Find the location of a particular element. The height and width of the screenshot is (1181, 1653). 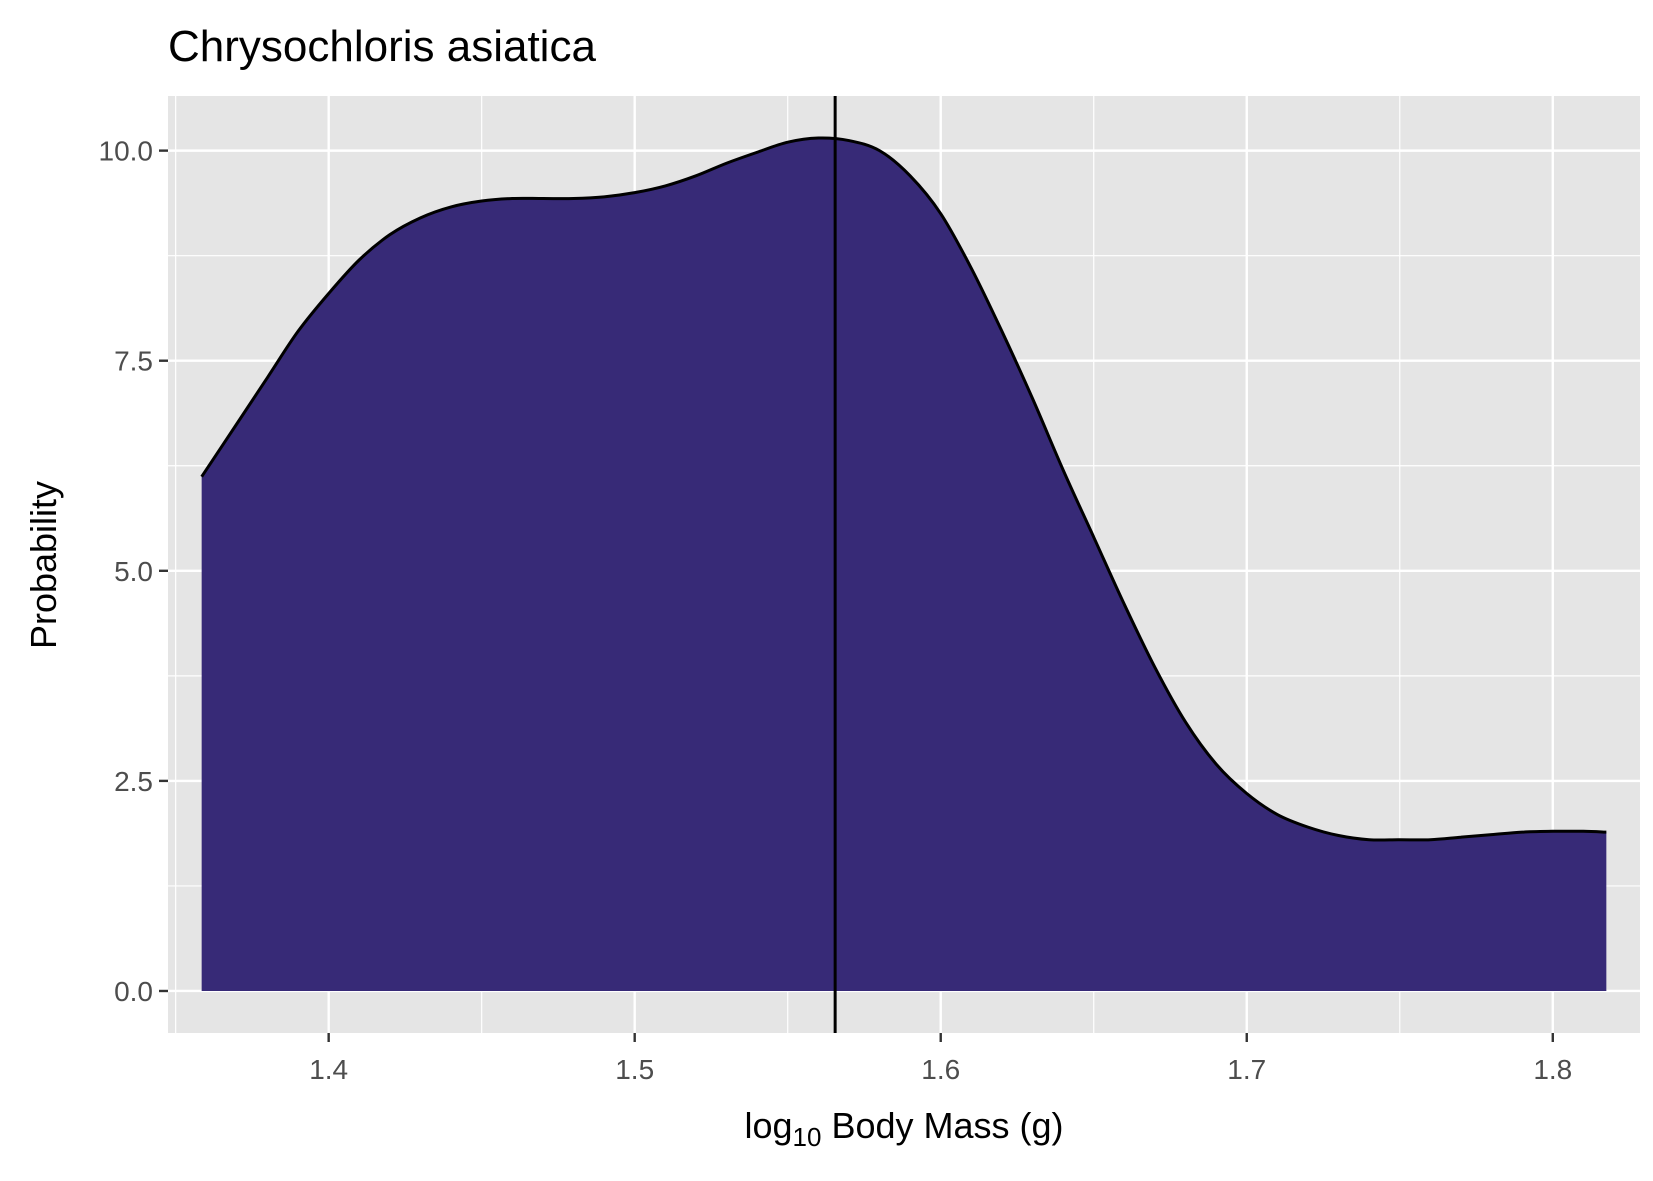

y-tick-label: 0.0 is located at coordinates (133, 991).